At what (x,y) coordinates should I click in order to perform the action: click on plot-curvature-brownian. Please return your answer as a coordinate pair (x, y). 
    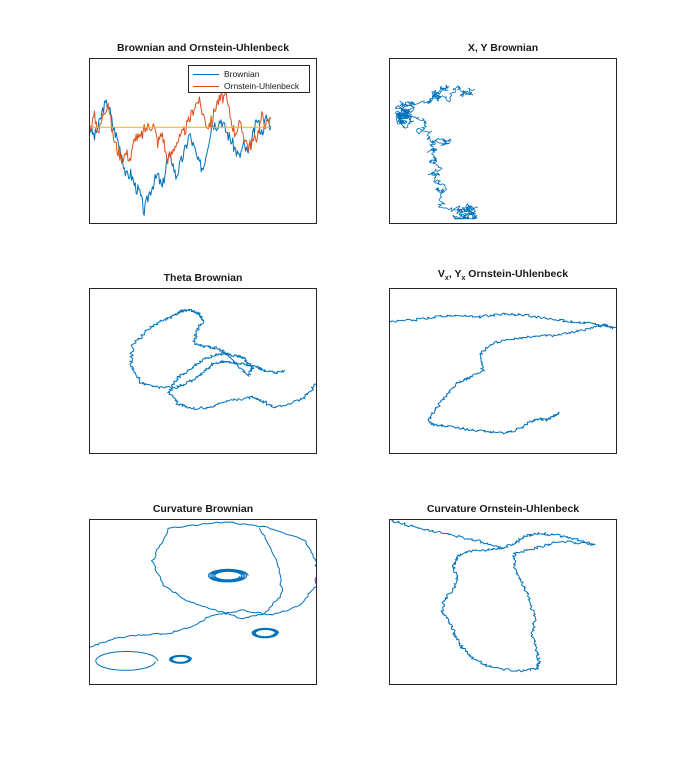
    Looking at the image, I should click on (203, 596).